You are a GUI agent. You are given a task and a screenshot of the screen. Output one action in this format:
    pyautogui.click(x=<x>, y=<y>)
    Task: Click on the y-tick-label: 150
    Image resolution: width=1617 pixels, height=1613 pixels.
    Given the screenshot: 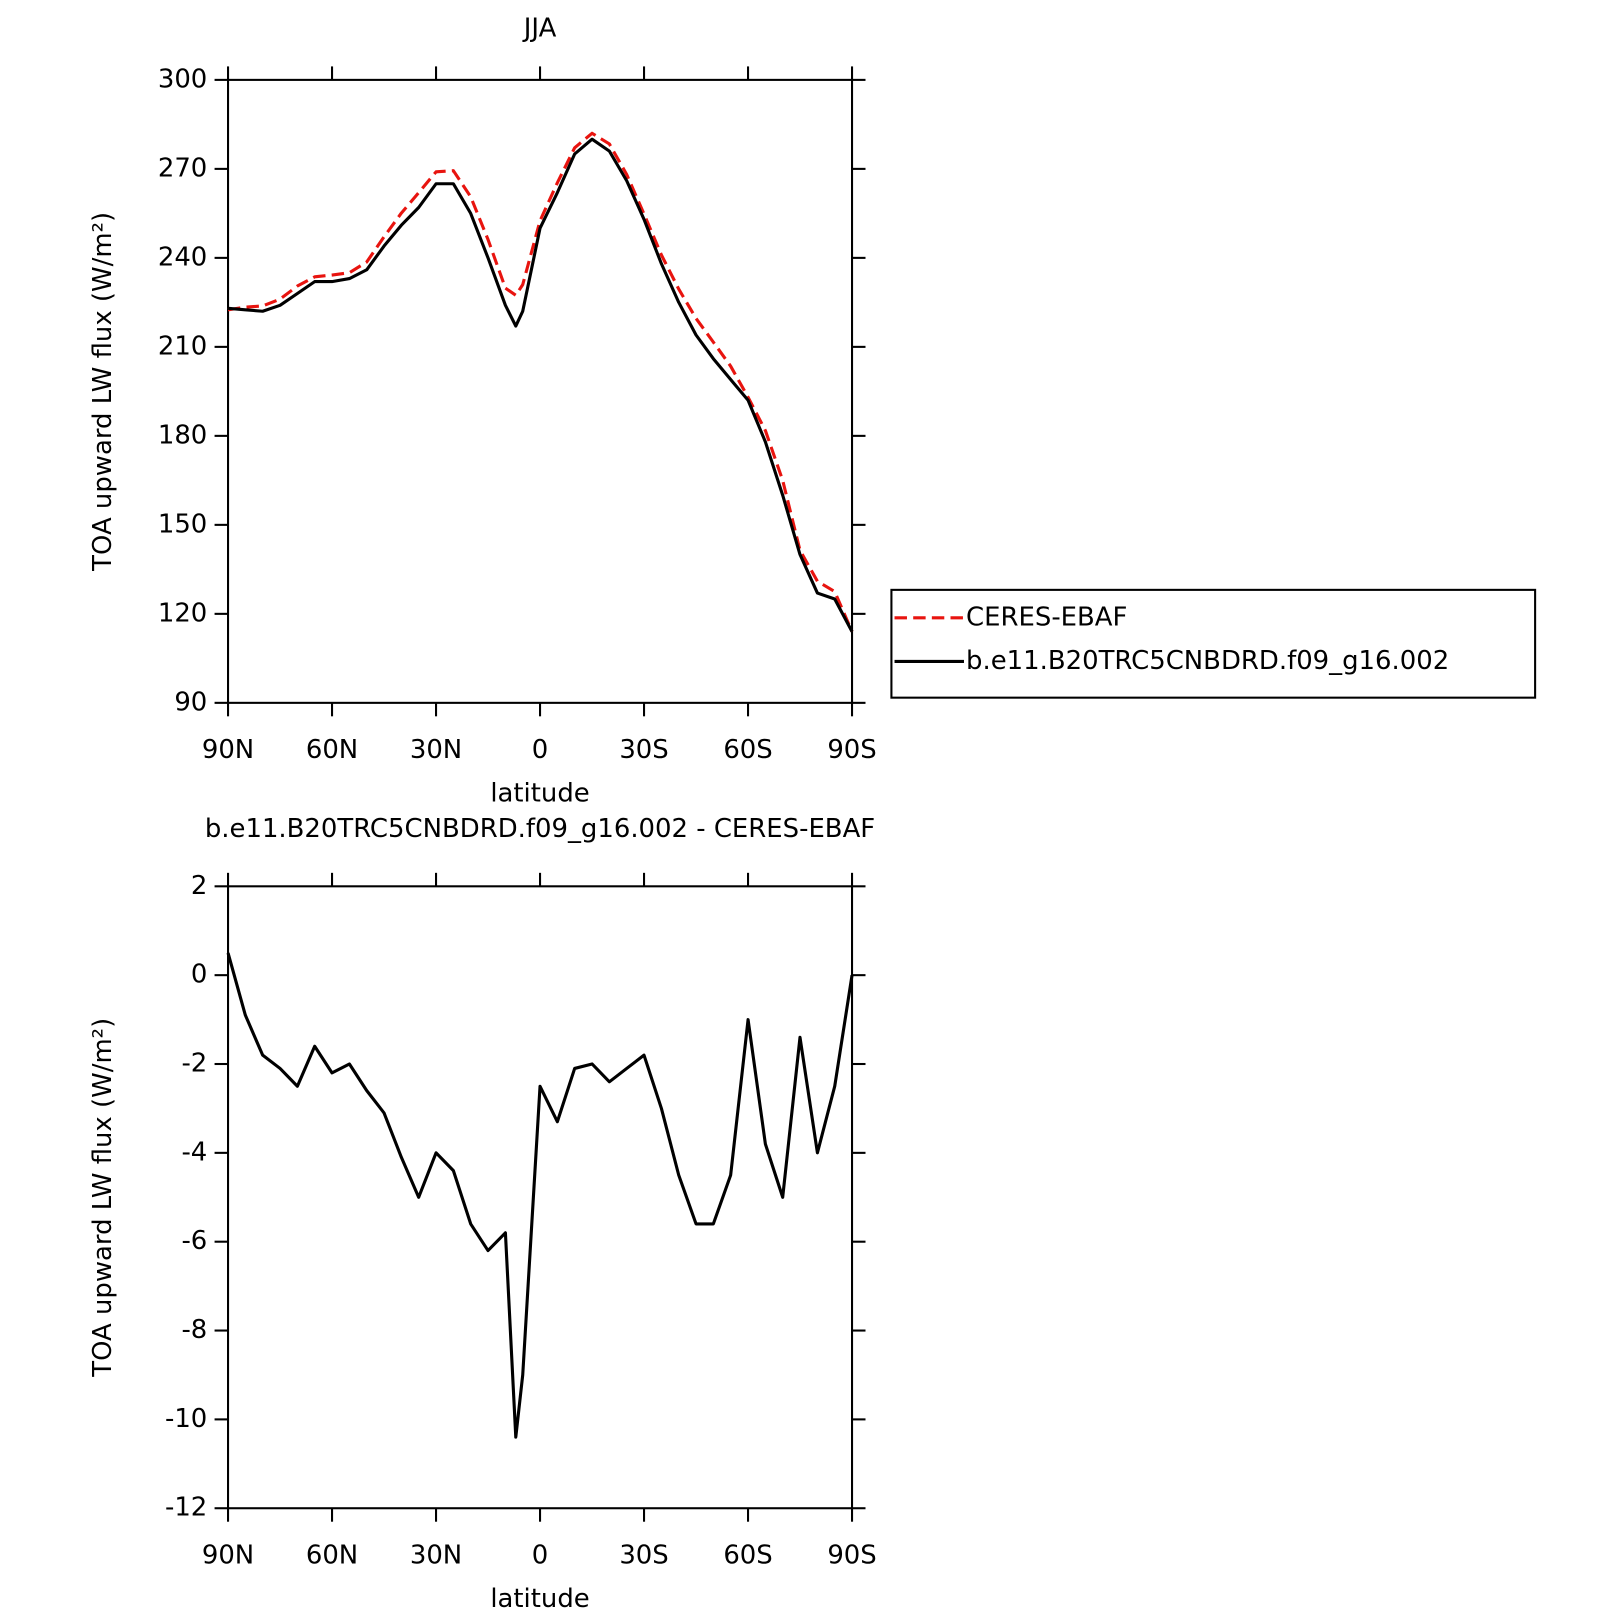 What is the action you would take?
    pyautogui.click(x=182, y=524)
    